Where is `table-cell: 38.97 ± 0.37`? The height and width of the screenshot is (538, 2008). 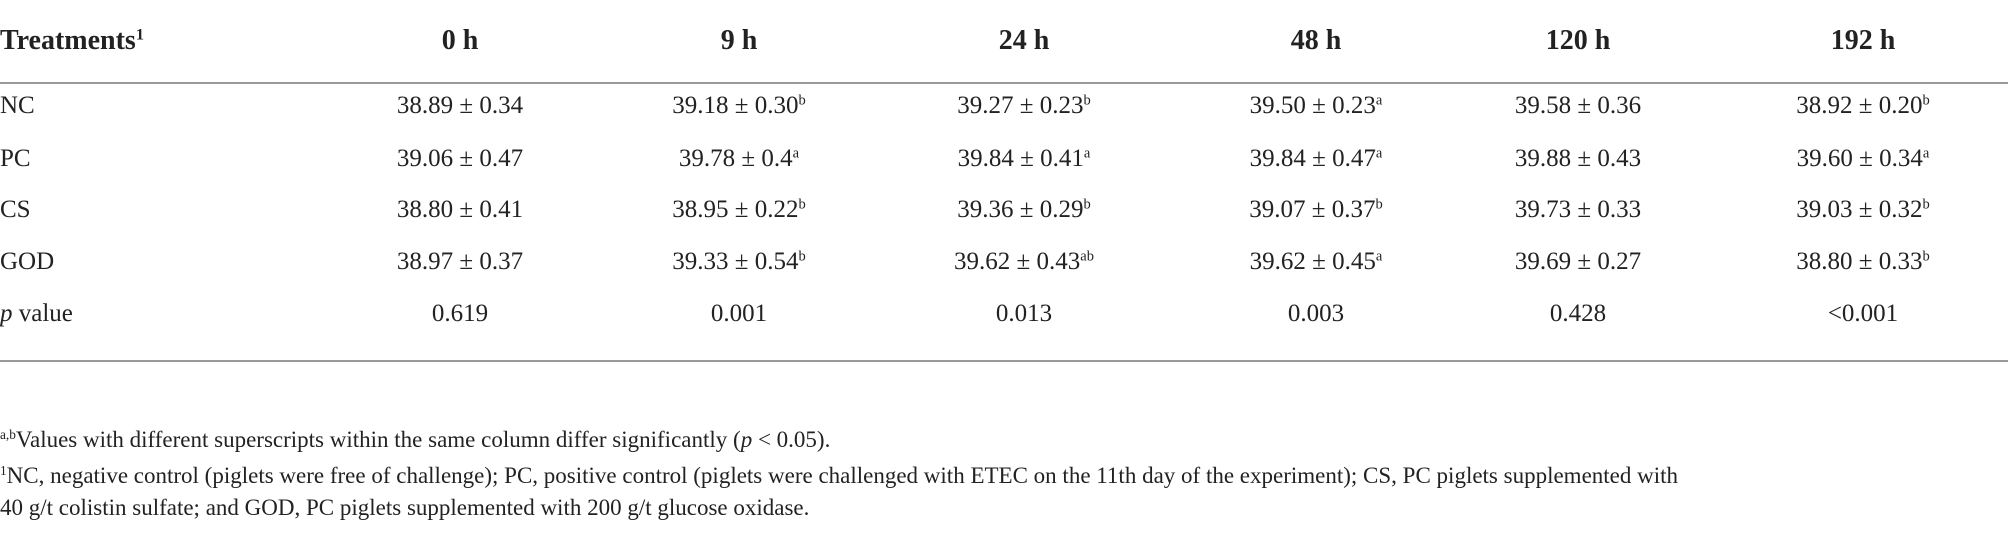 table-cell: 38.97 ± 0.37 is located at coordinates (460, 262).